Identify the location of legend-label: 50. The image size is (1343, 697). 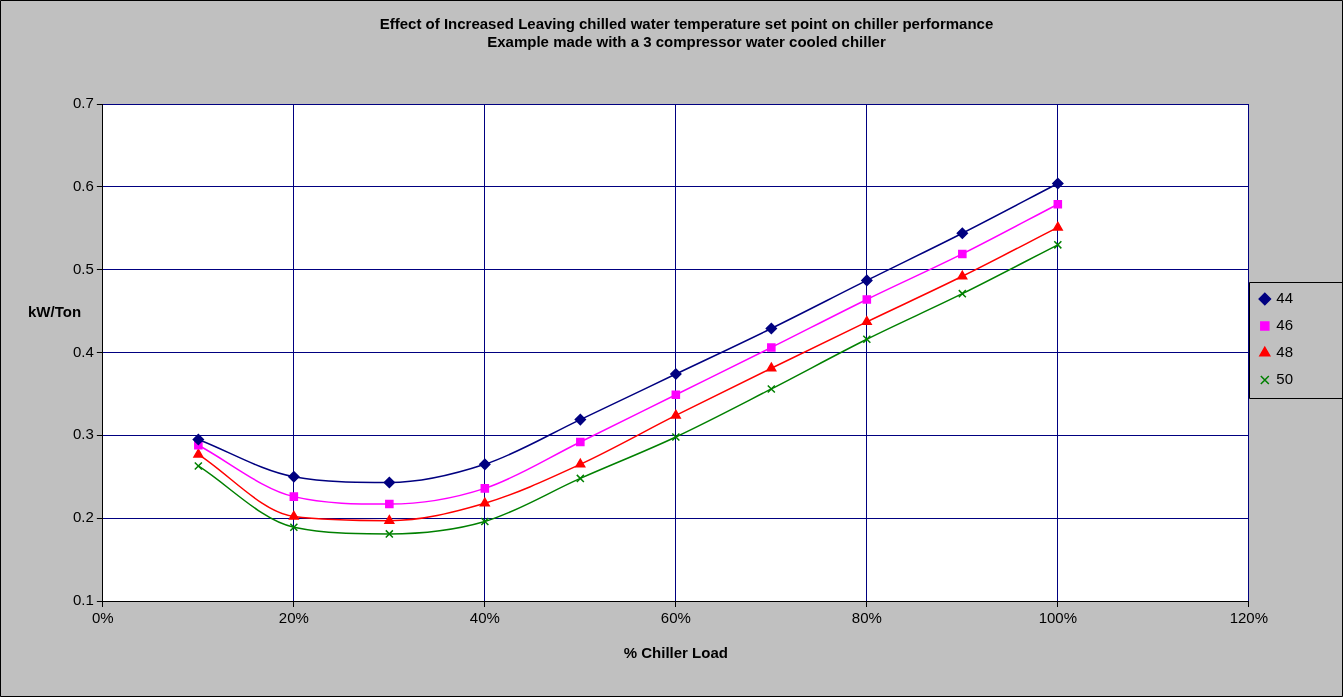
(1284, 379).